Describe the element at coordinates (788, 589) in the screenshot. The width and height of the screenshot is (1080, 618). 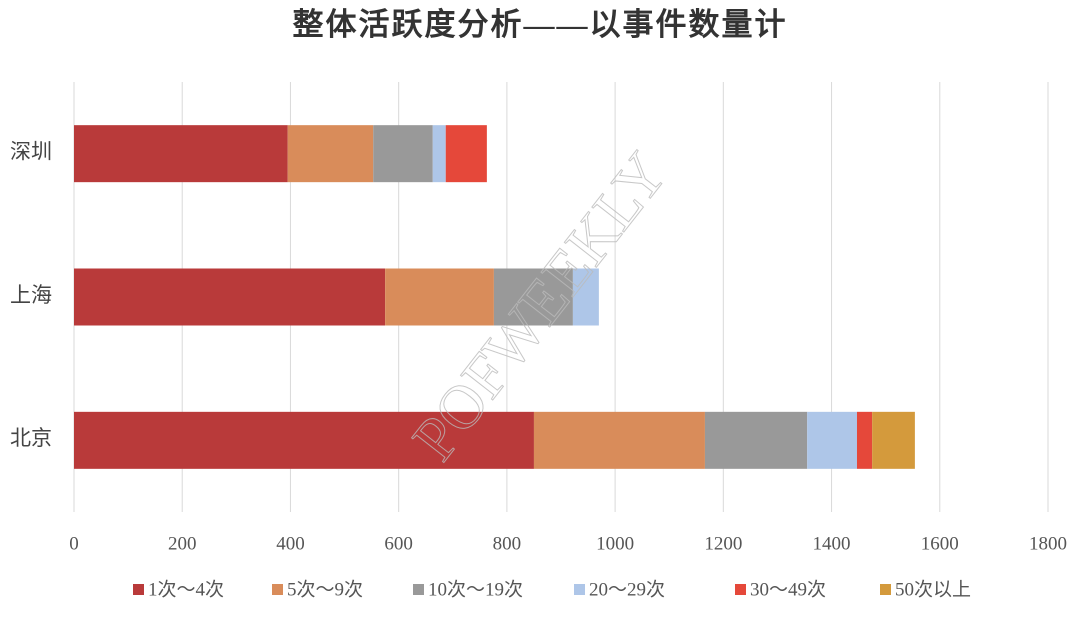
I see `legend-label: 30～49次` at that location.